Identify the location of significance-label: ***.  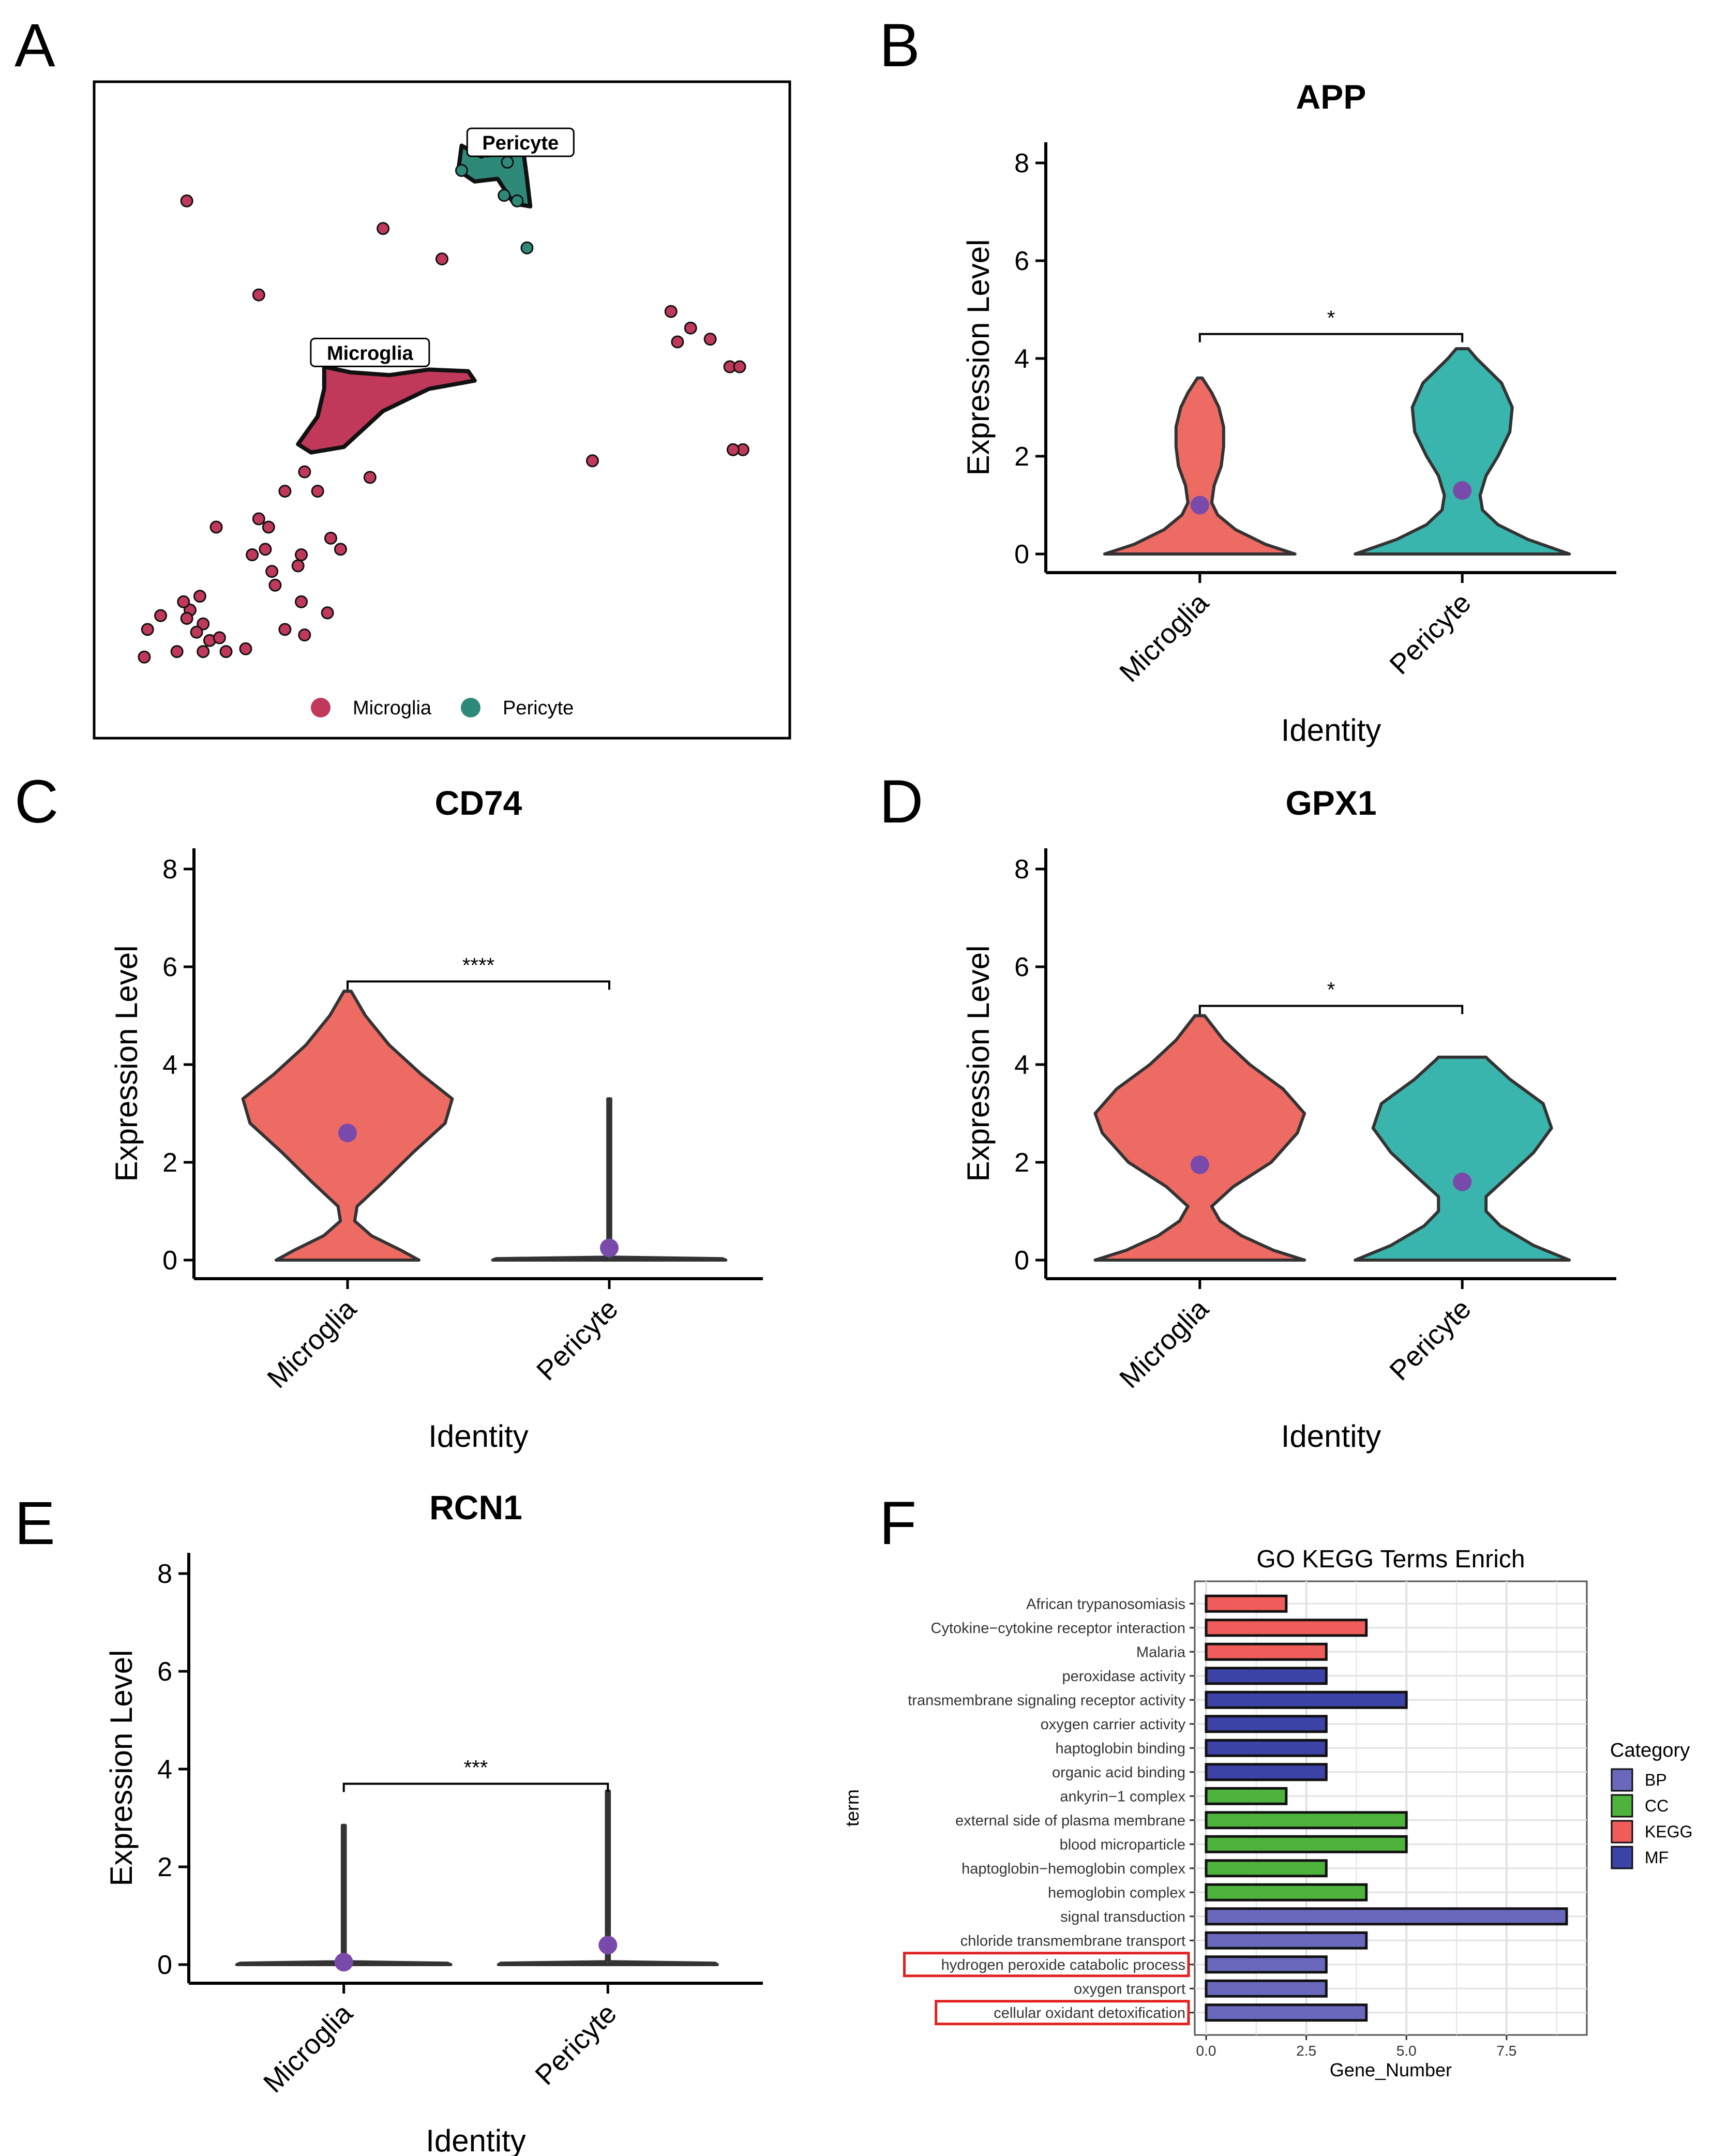
(476, 1767).